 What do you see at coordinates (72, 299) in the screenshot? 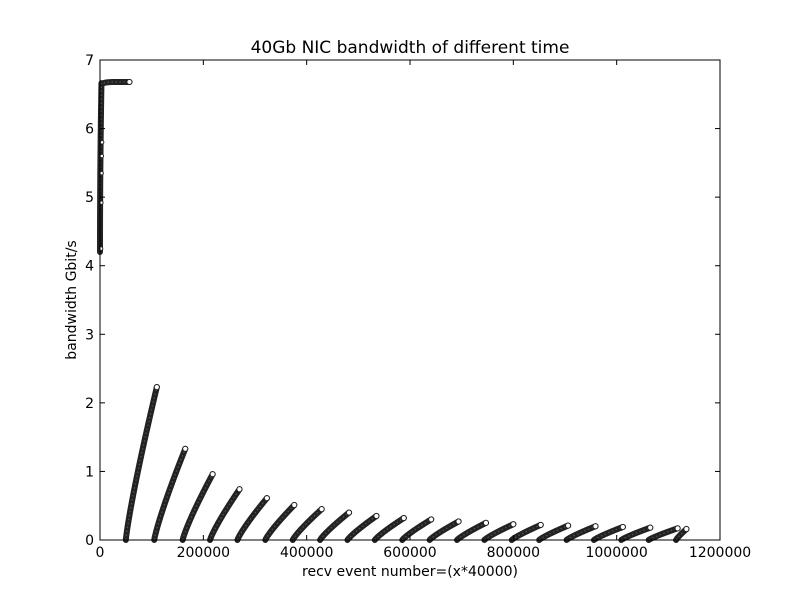
I see `y-axis-label: bandwidth Gbit/s` at bounding box center [72, 299].